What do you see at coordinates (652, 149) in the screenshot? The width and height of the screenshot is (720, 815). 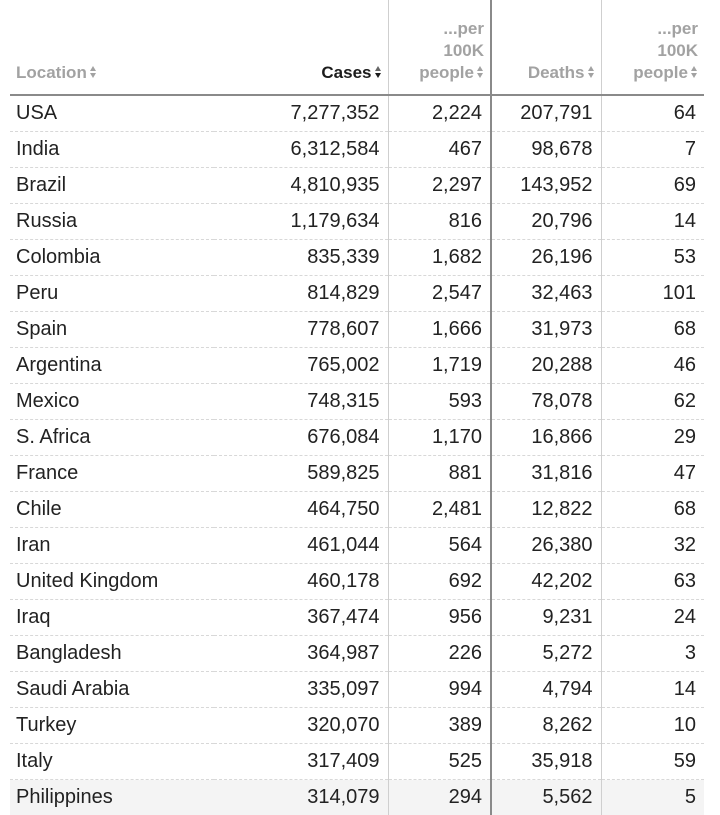 I see `cell-deaths-per-100k: 7` at bounding box center [652, 149].